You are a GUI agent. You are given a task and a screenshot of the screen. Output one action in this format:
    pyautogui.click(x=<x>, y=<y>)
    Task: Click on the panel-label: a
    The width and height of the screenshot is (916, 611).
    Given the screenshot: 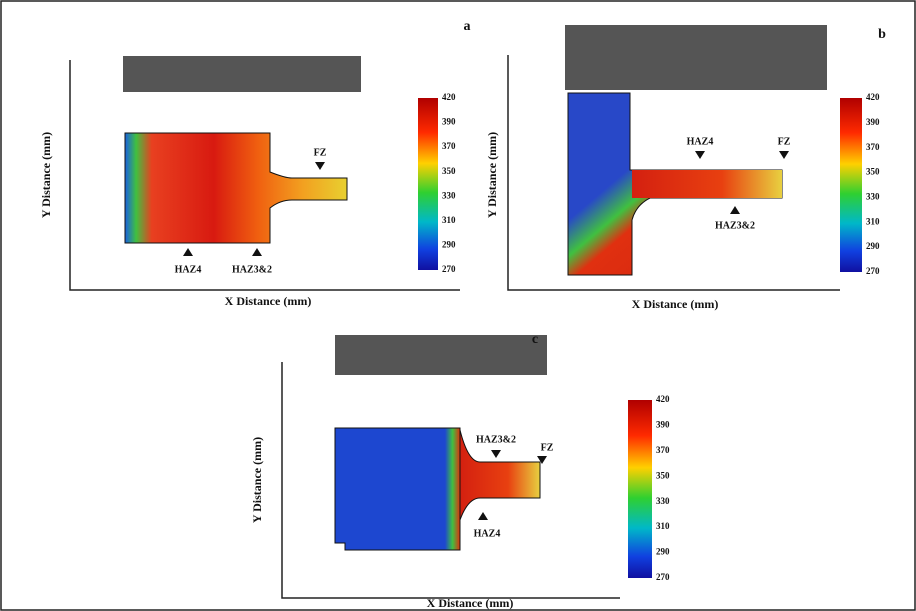 What is the action you would take?
    pyautogui.click(x=467, y=26)
    